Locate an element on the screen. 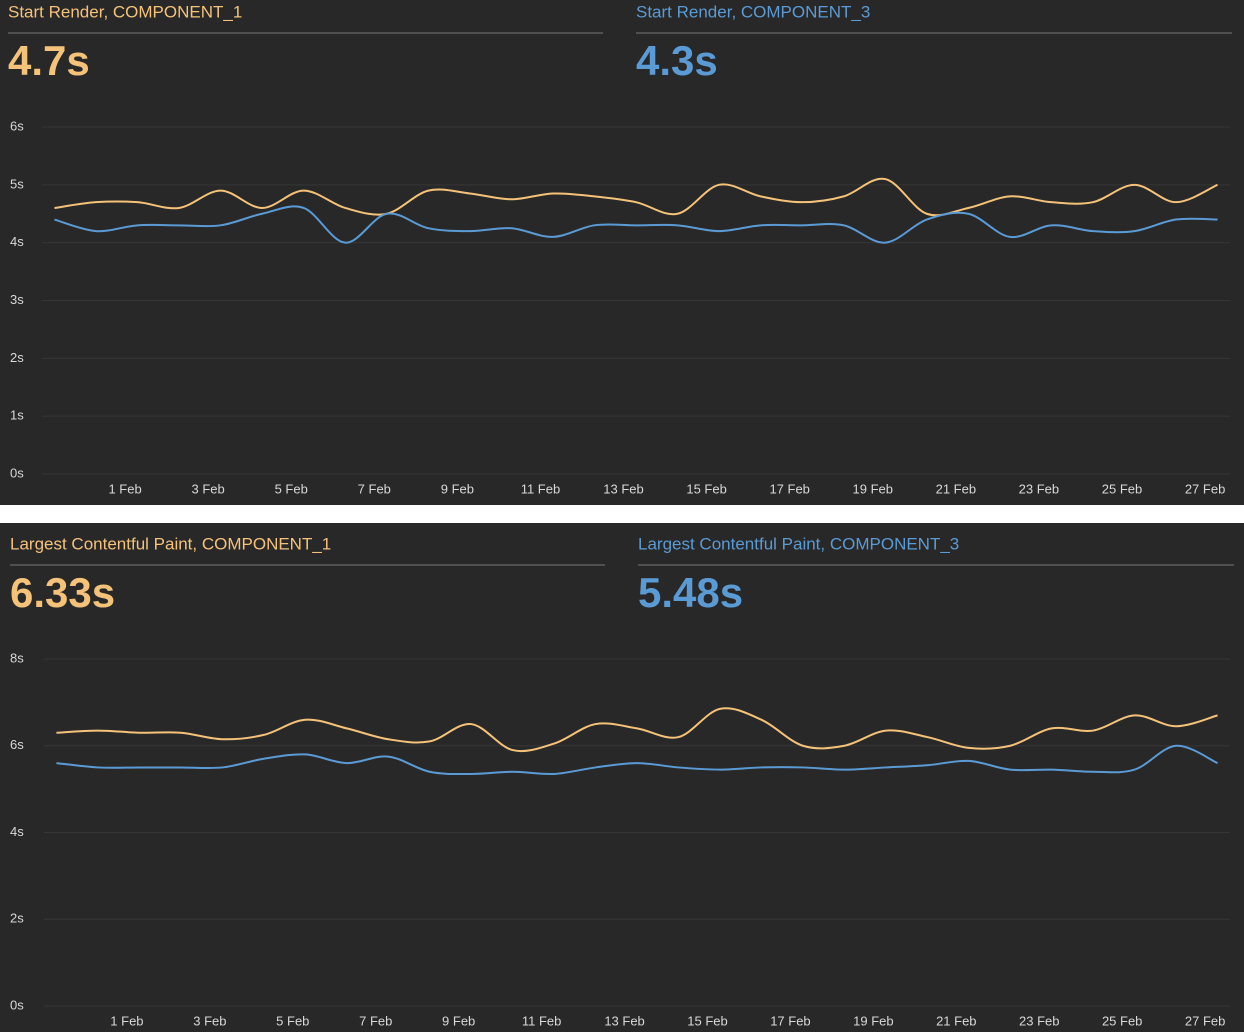 This screenshot has height=1032, width=1244. y-tick-label: 8s is located at coordinates (17, 657).